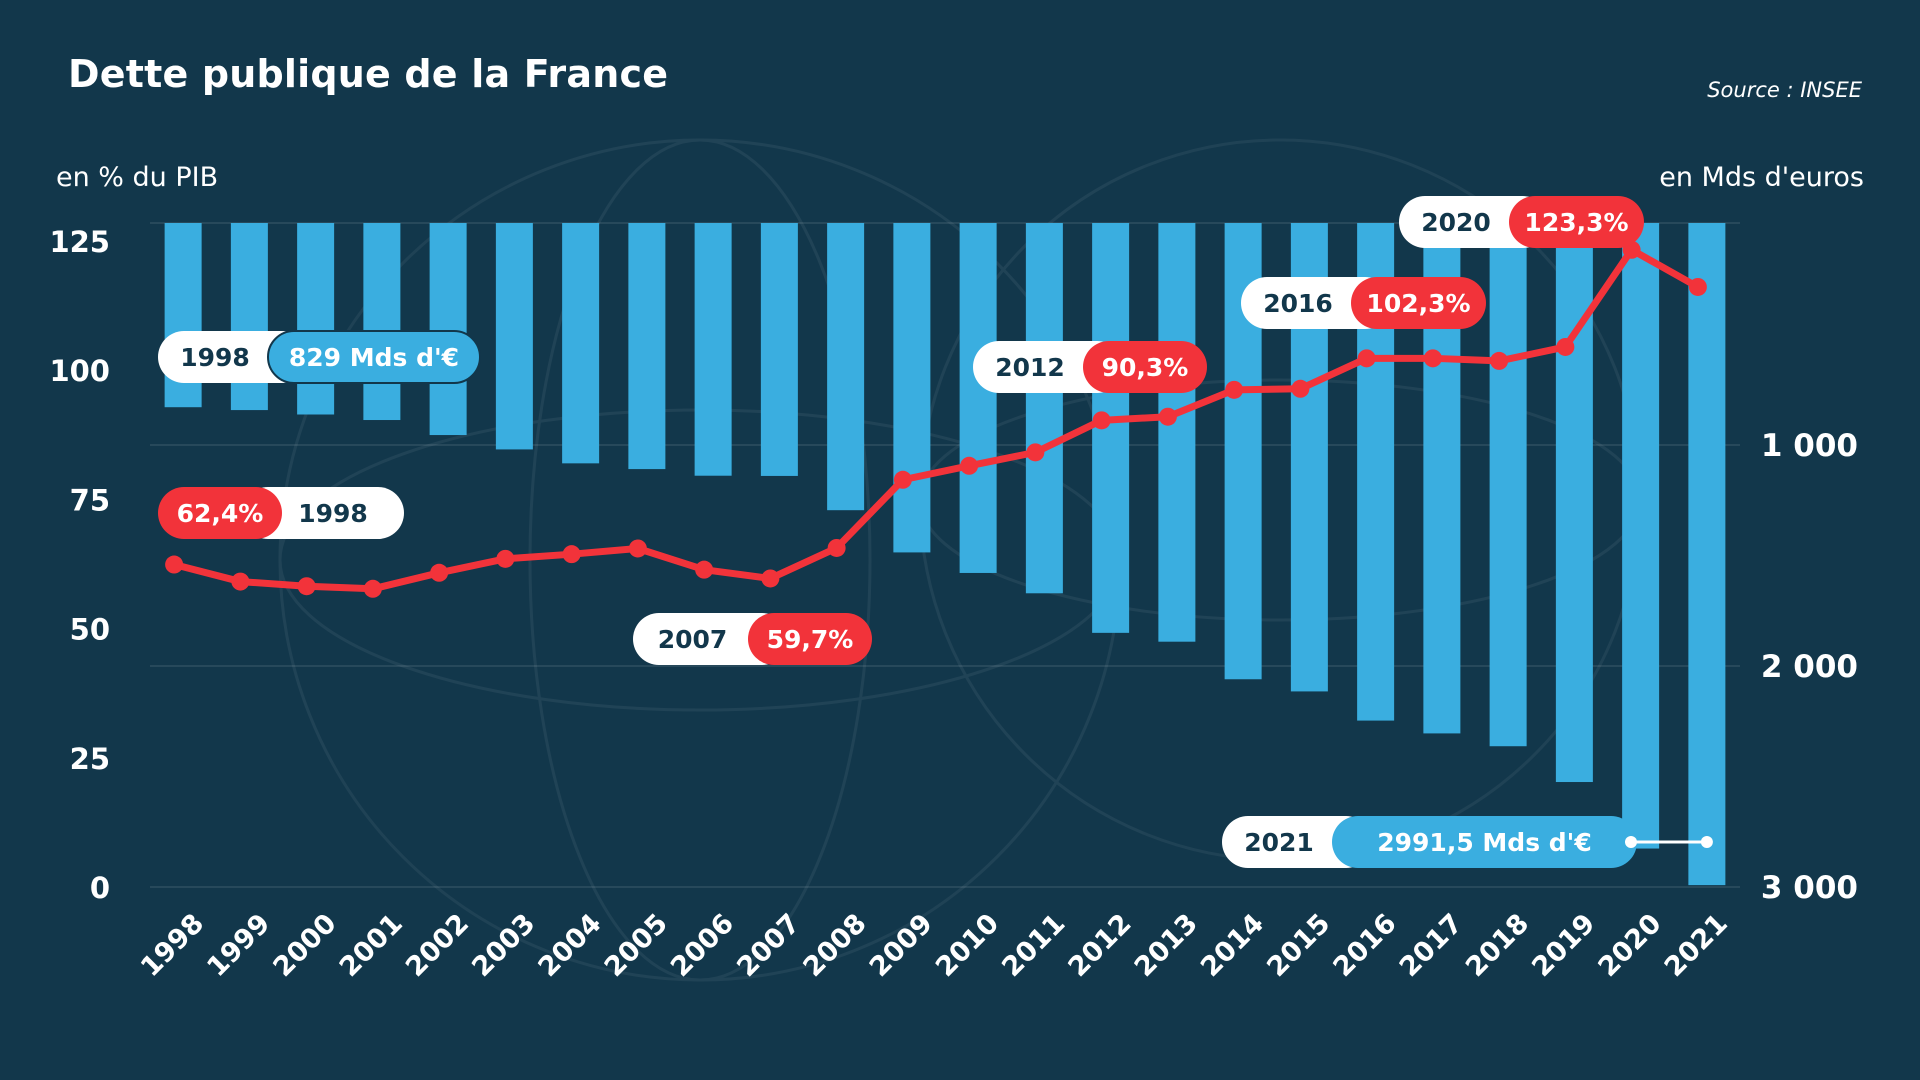  Describe the element at coordinates (90, 630) in the screenshot. I see `left-tick-label: 50` at that location.